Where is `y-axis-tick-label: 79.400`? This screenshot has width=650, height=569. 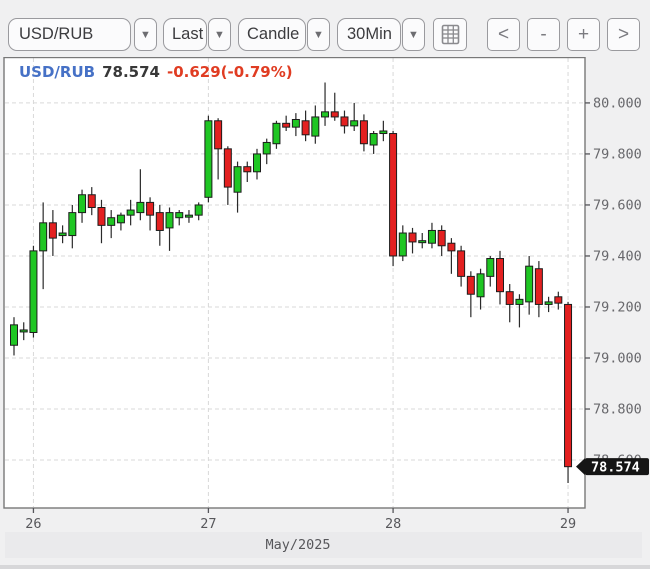
y-axis-tick-label: 79.400 is located at coordinates (617, 256).